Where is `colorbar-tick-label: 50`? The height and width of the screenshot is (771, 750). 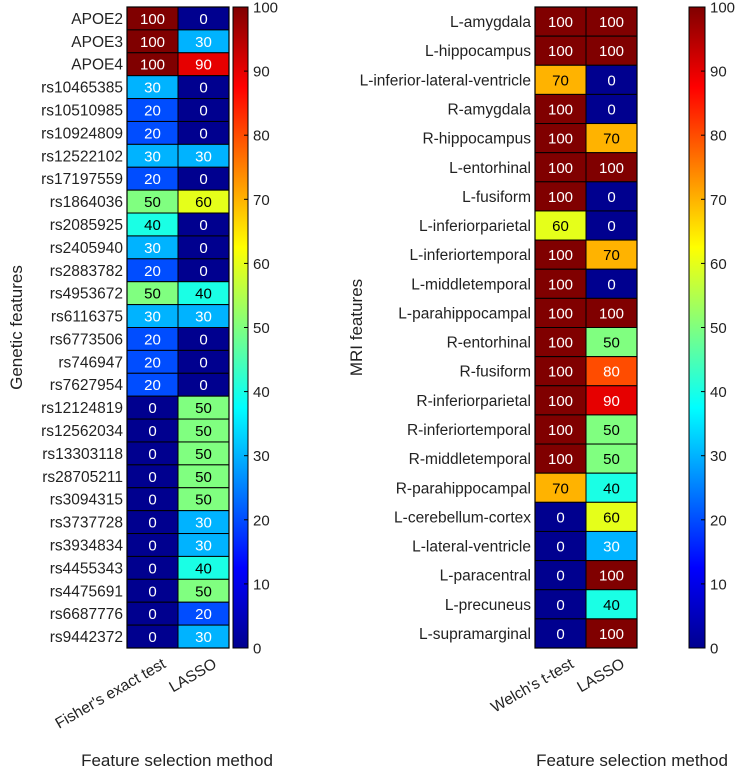 colorbar-tick-label: 50 is located at coordinates (261, 328).